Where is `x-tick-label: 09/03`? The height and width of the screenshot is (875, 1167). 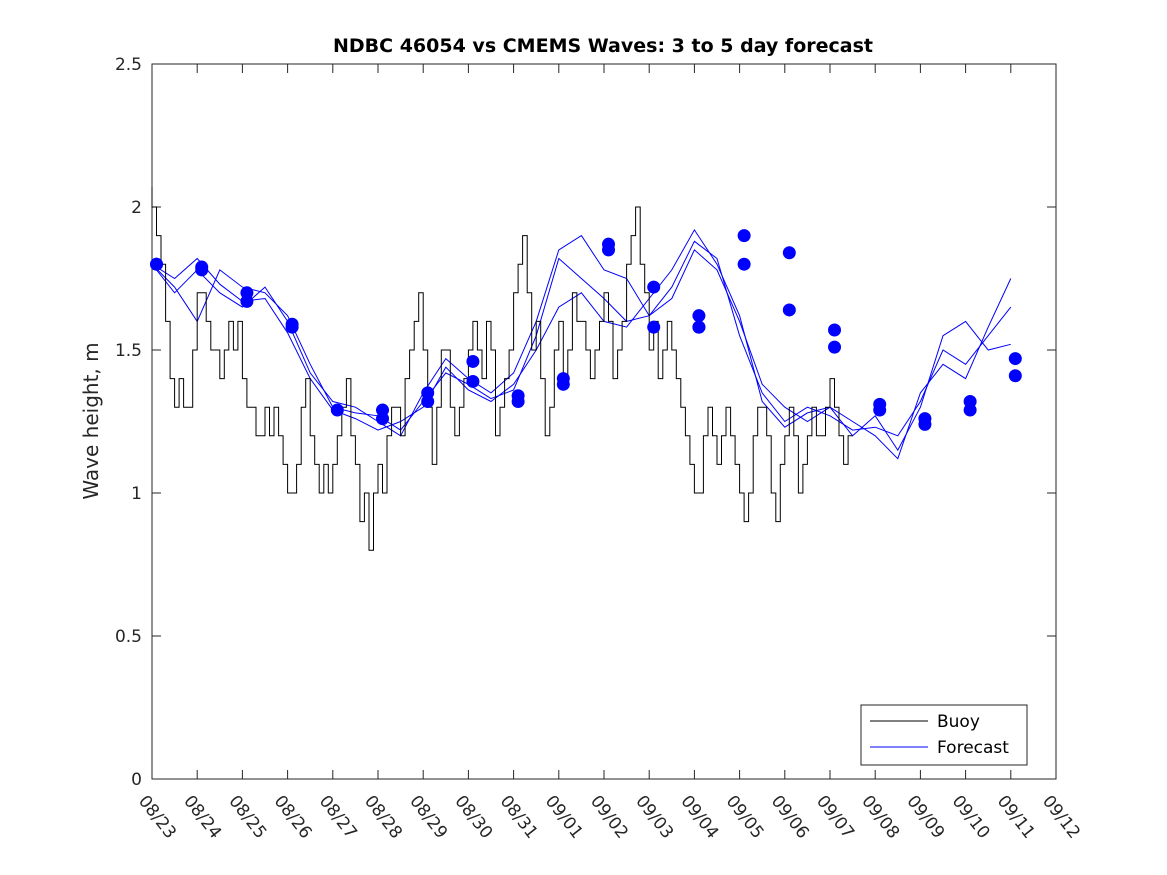
x-tick-label: 09/03 is located at coordinates (654, 817).